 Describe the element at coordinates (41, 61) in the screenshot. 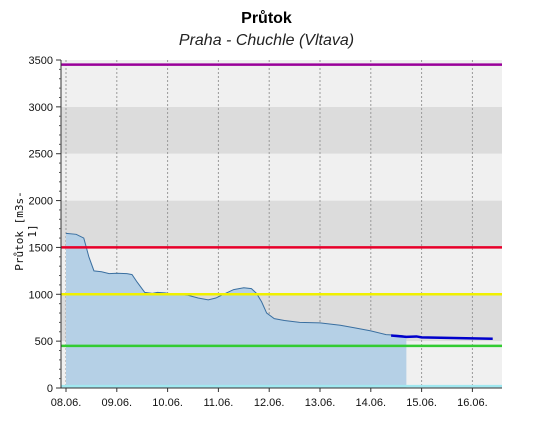

I see `y-tick-label: 3500` at that location.